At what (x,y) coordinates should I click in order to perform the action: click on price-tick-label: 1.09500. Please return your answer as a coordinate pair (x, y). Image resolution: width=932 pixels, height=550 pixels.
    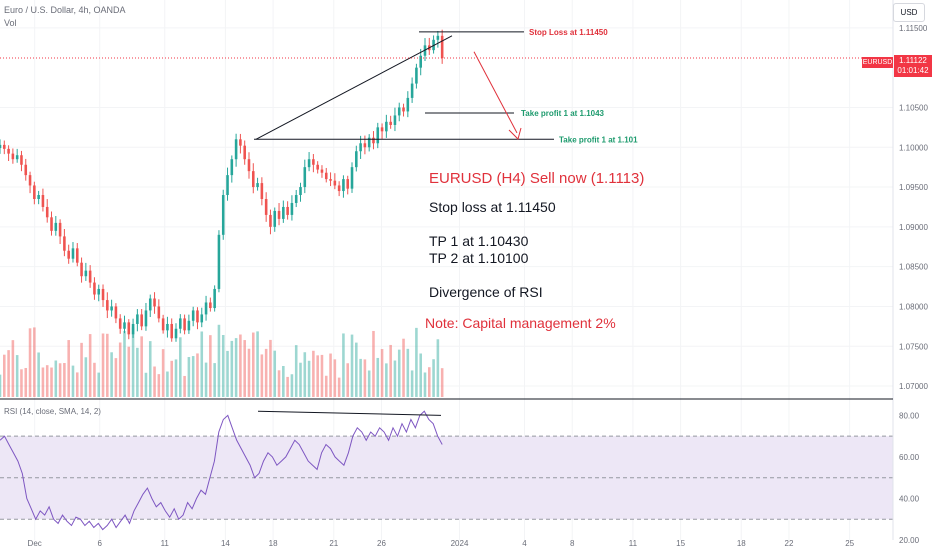
    Looking at the image, I should click on (913, 187).